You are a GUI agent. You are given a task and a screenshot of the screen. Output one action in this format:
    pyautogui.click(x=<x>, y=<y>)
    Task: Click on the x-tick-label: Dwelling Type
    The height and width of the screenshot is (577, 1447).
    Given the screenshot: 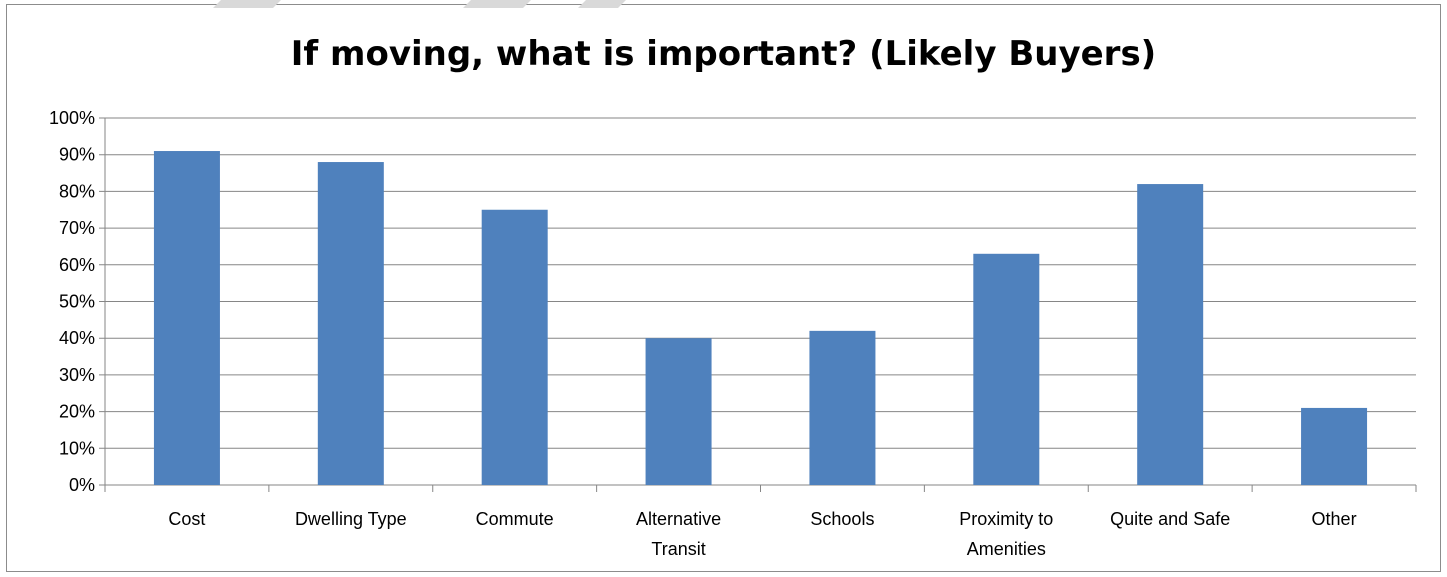 What is the action you would take?
    pyautogui.click(x=351, y=519)
    